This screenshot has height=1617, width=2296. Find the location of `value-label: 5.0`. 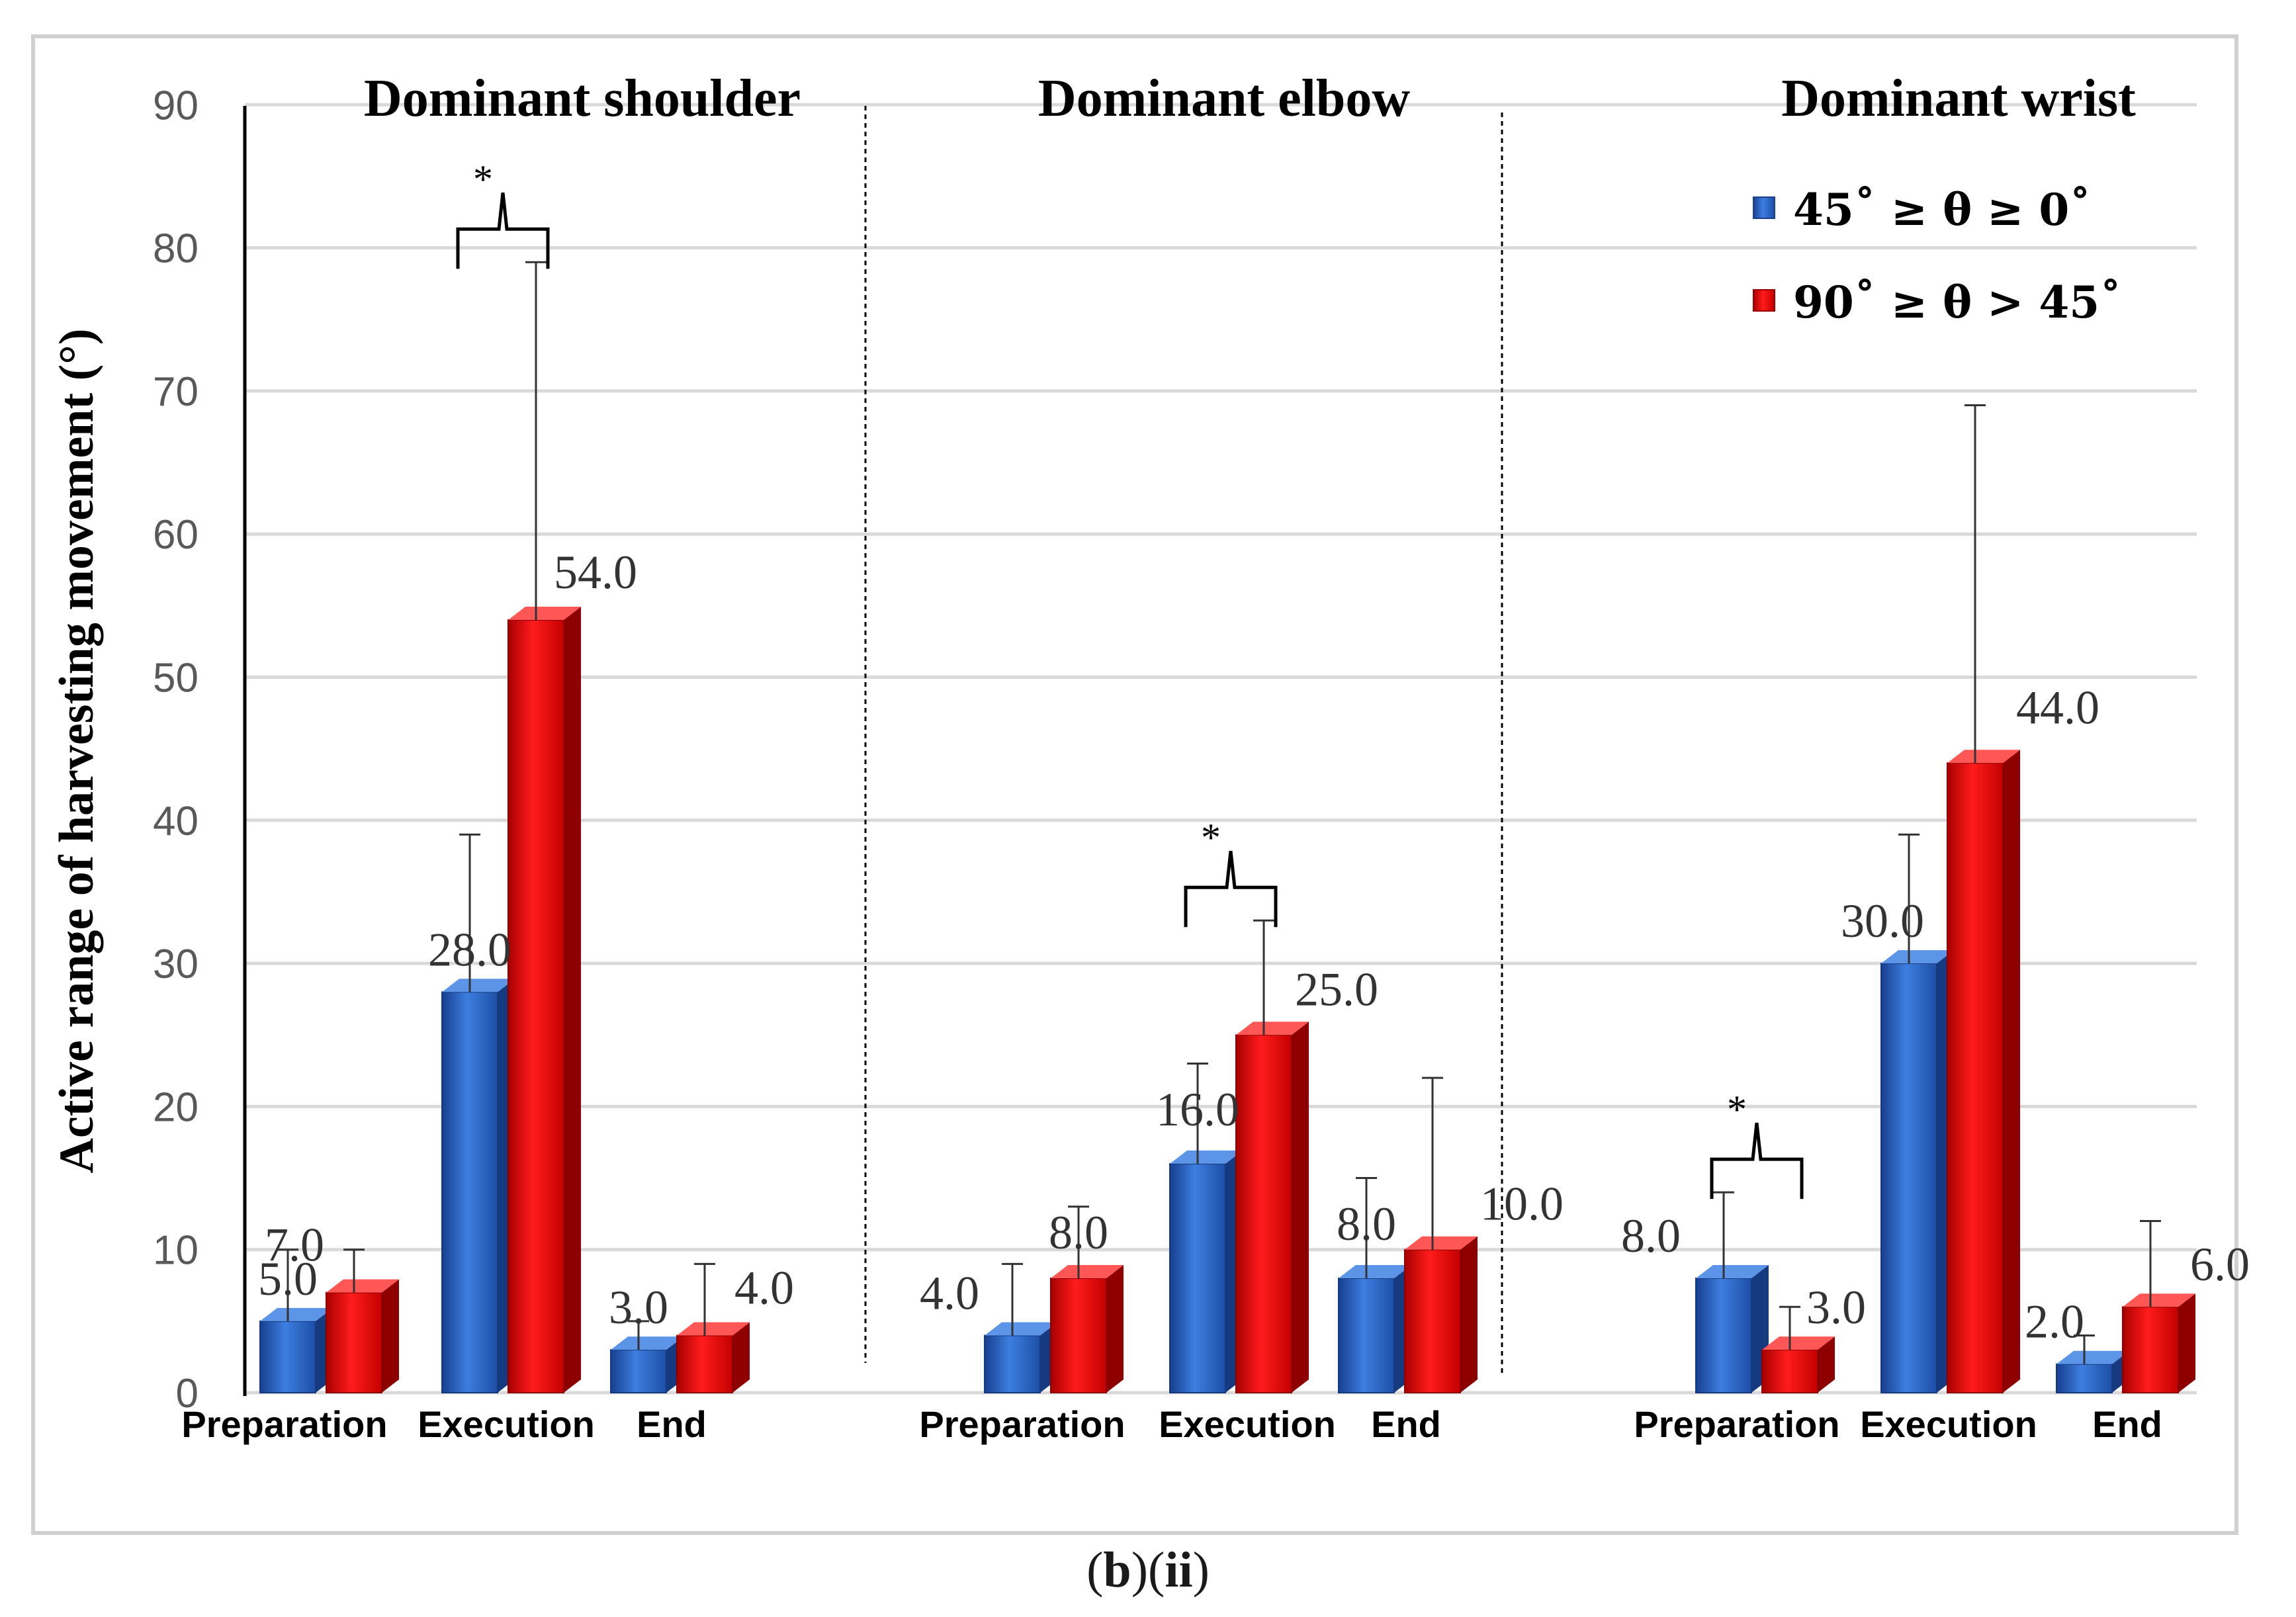

value-label: 5.0 is located at coordinates (288, 1278).